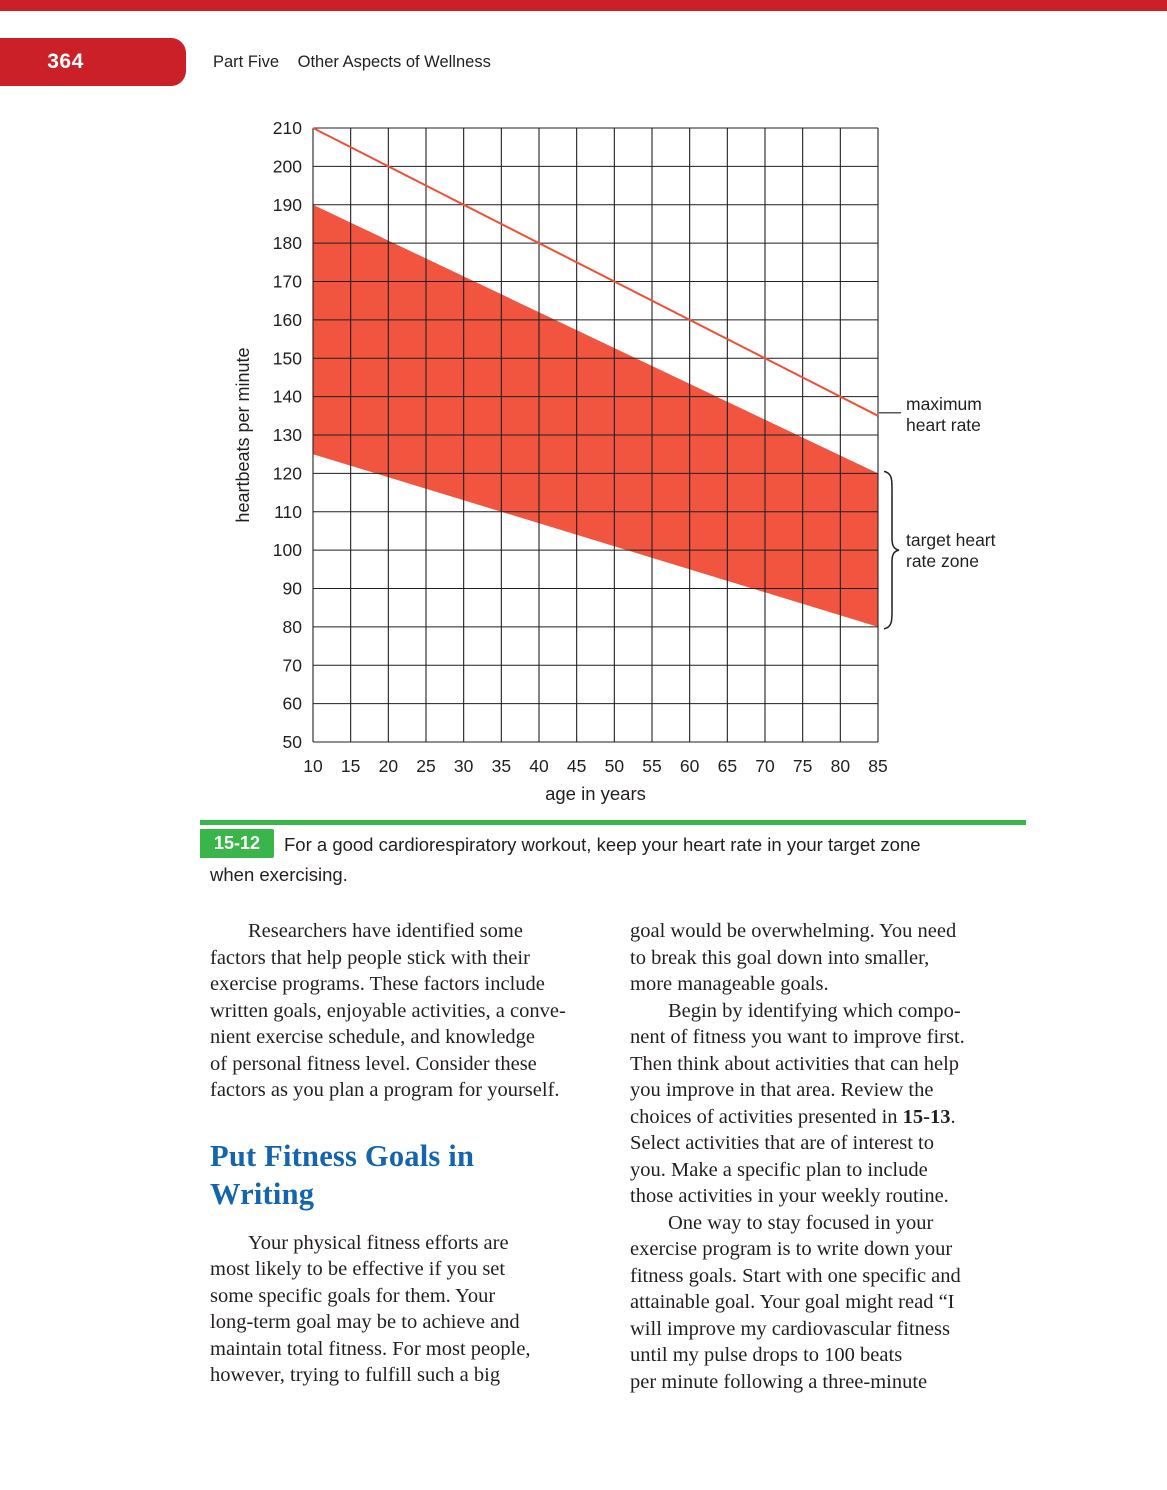 The image size is (1167, 1490). Describe the element at coordinates (766, 1355) in the screenshot. I see `text-line: until my pulse drops to 100 beats` at that location.